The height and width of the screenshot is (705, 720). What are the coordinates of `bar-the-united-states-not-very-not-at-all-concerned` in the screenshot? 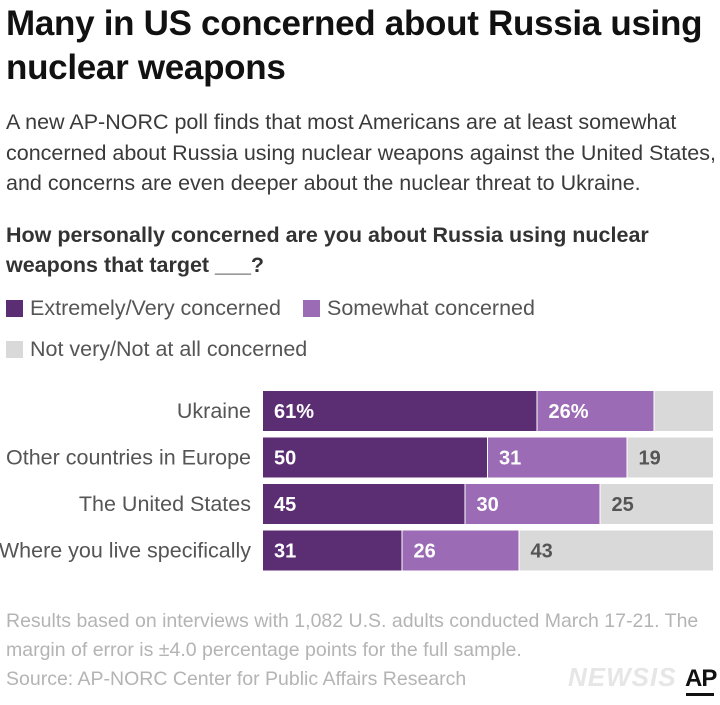 It's located at (656, 504).